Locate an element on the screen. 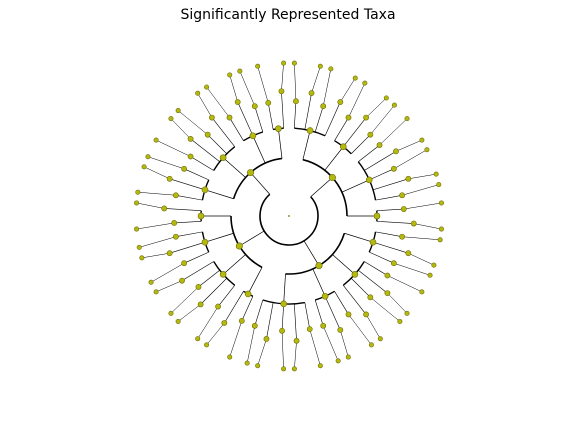  level1-node is located at coordinates (251, 173).